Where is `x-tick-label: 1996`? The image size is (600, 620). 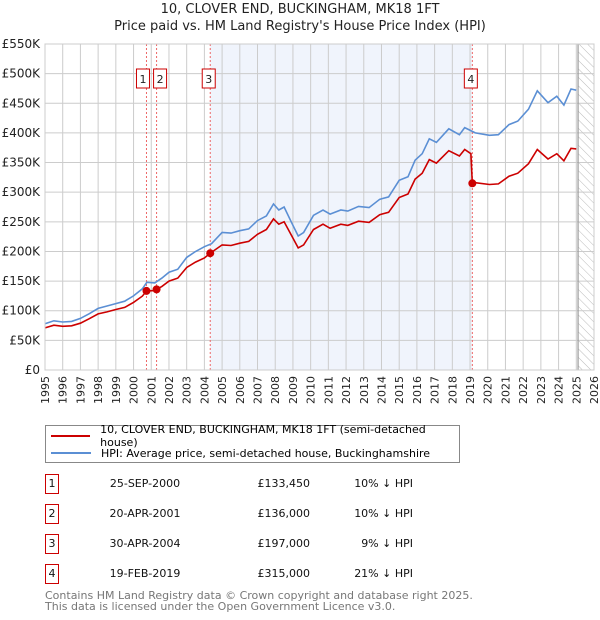
x-tick-label: 1996 is located at coordinates (63, 390).